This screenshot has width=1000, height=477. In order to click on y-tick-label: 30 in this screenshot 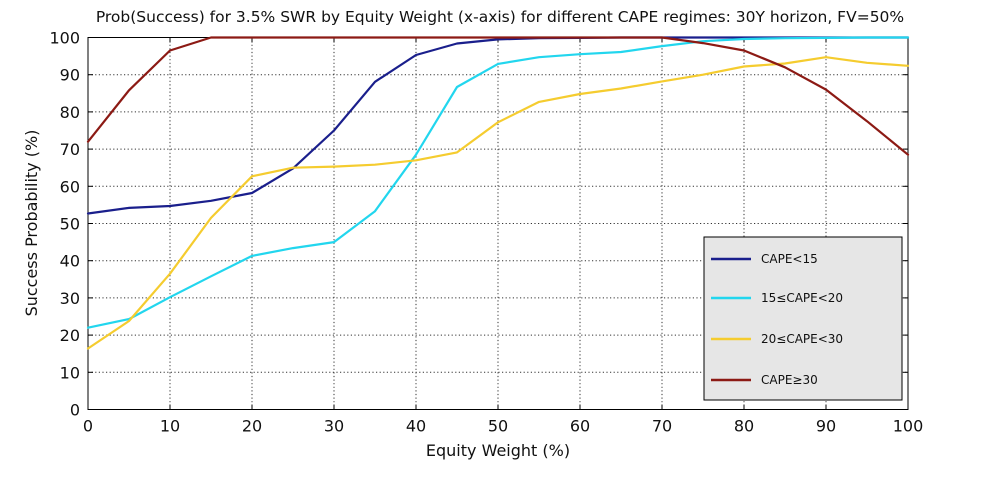, I will do `click(70, 298)`.